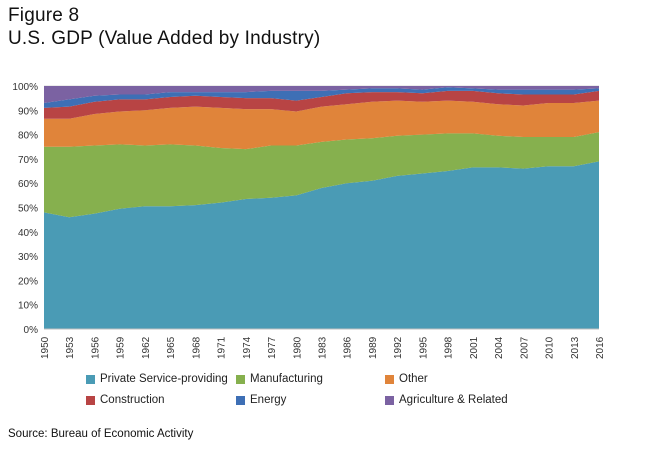  I want to click on y-tick-label: 100%, so click(25, 87).